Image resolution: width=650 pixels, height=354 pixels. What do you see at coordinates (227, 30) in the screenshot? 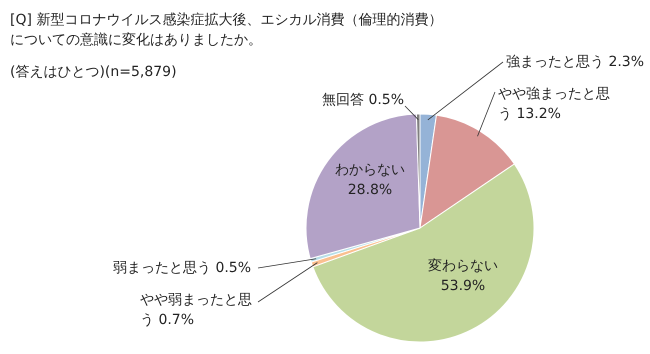
I see `title: [Q] 新型コロナウイルス感染症拡大後、エシカル消費（倫理的消費）についての意識に変化はありましたか。` at bounding box center [227, 30].